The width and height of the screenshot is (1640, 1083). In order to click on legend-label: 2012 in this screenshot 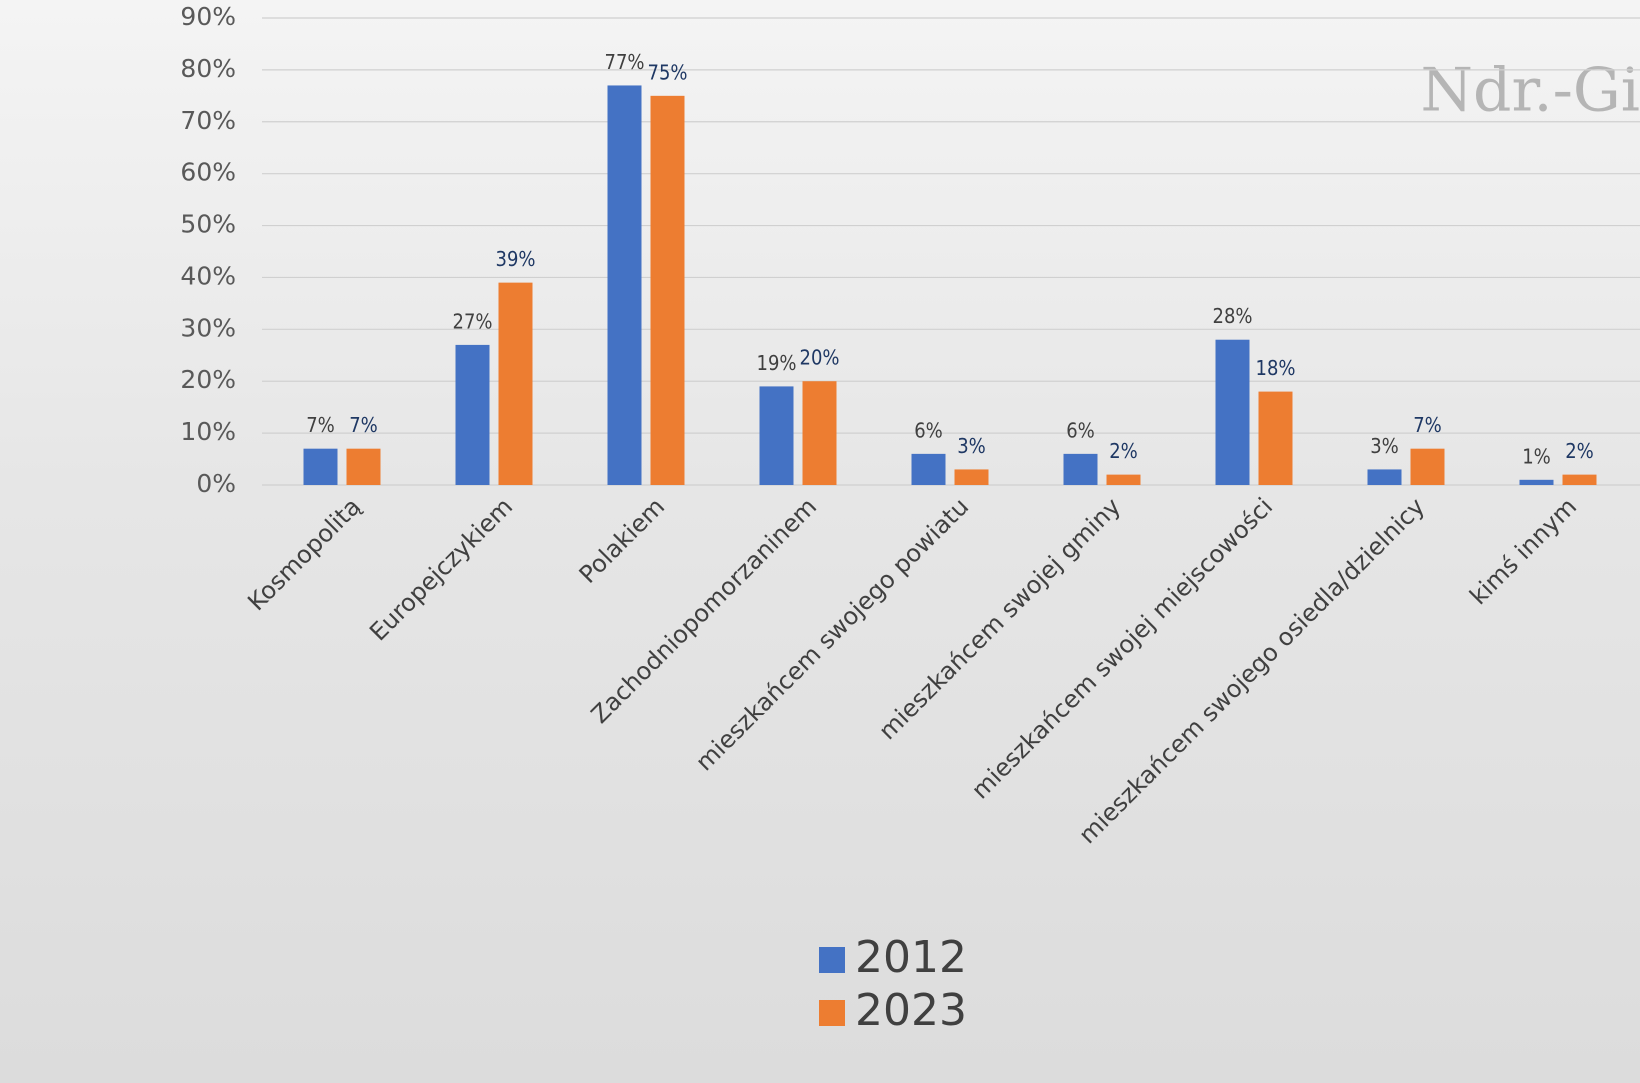, I will do `click(911, 957)`.